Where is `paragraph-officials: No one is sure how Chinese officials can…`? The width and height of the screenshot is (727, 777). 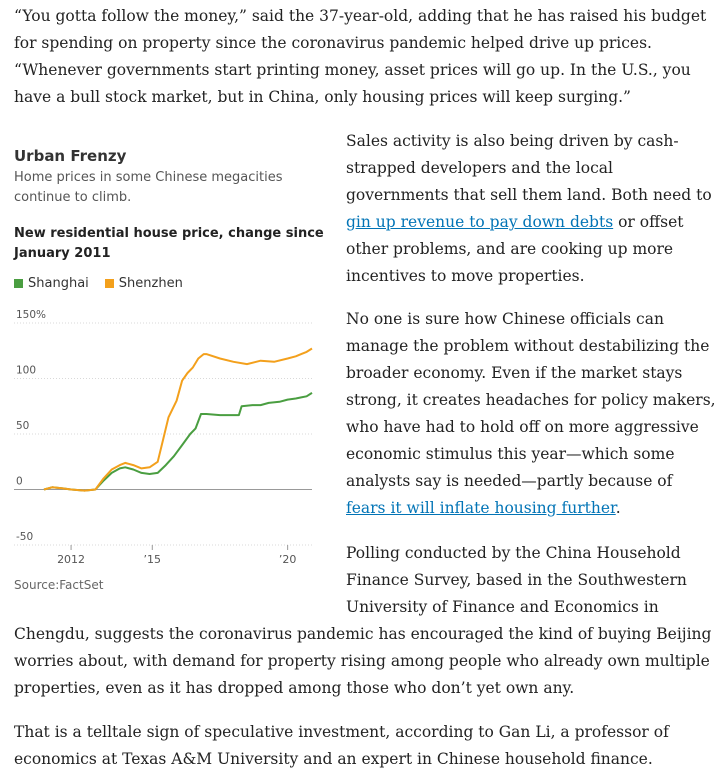 paragraph-officials: No one is sure how Chinese officials can… is located at coordinates (531, 414).